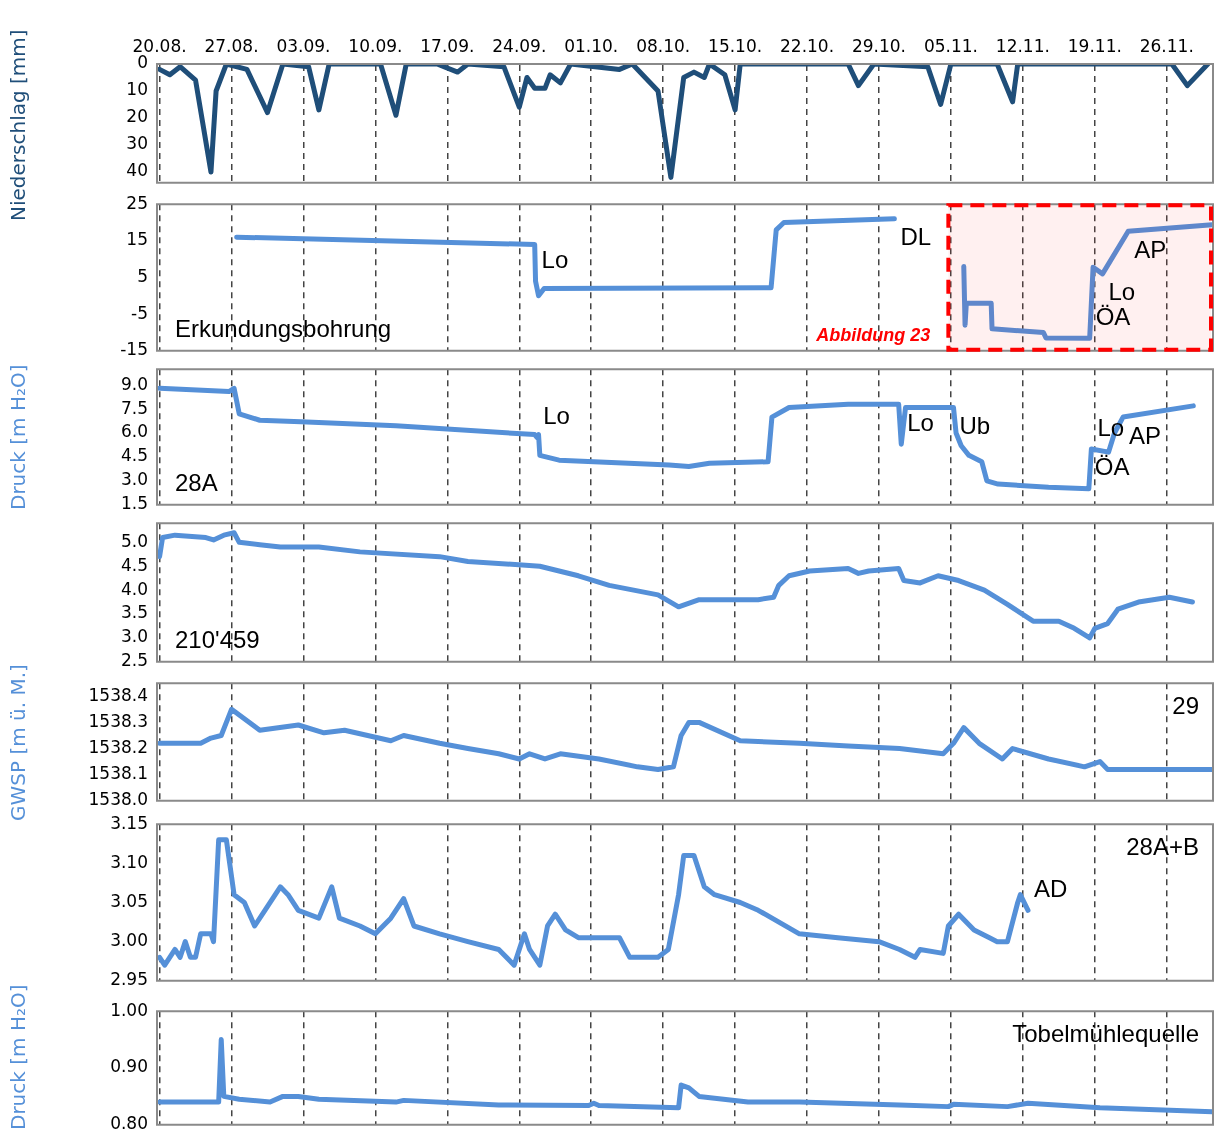 The image size is (1214, 1135). Describe the element at coordinates (137, 89) in the screenshot. I see `y-tick-label: 10` at that location.